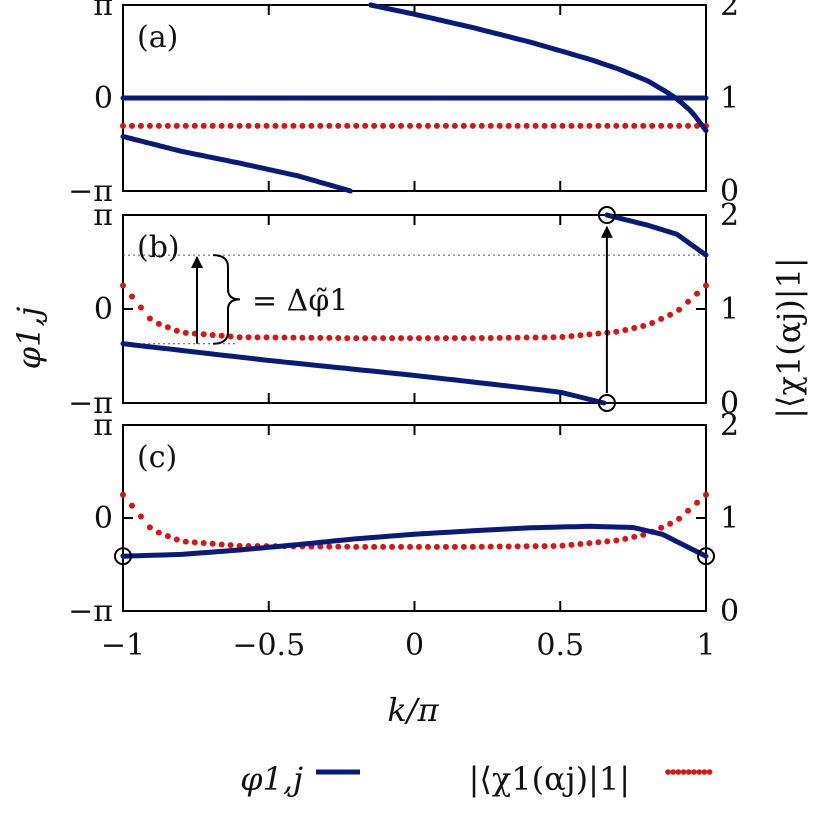 Image resolution: width=830 pixels, height=819 pixels. Describe the element at coordinates (789, 337) in the screenshot. I see `right-axis-label: |⟨χ1(αj)|1|` at that location.